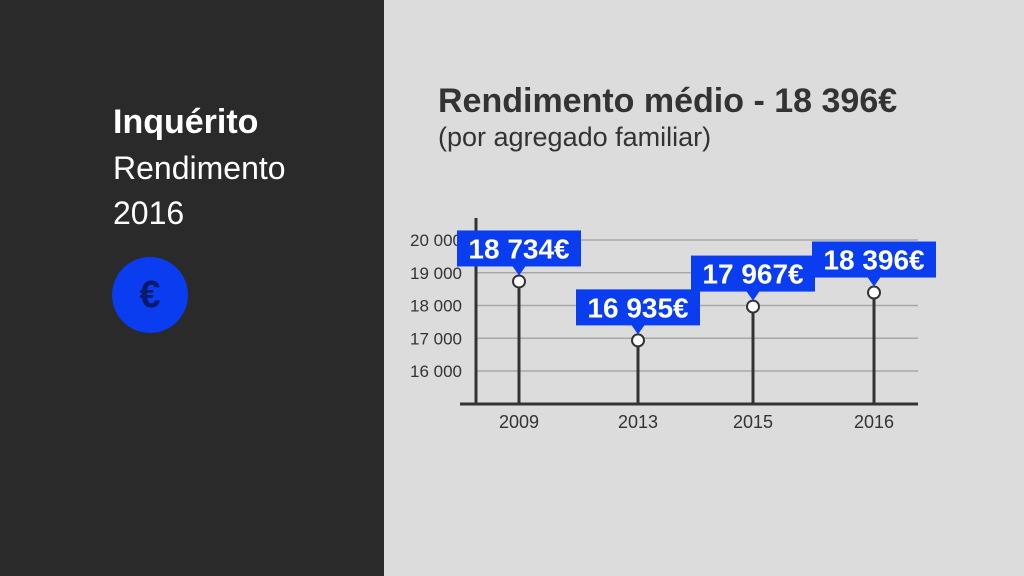  Describe the element at coordinates (436, 240) in the screenshot. I see `y-tick-label: 20 000` at that location.